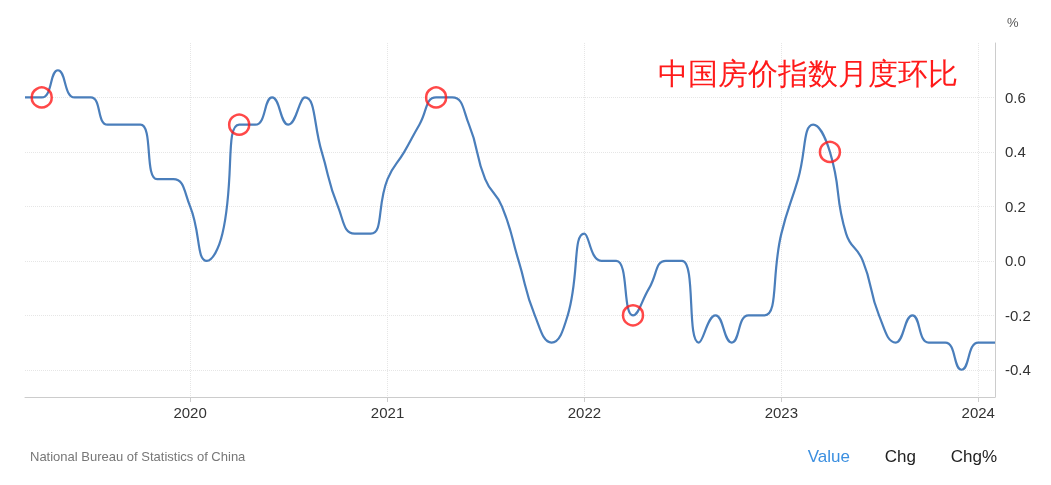 This screenshot has height=485, width=1051. Describe the element at coordinates (1018, 315) in the screenshot. I see `y-tick-label: -0.2` at that location.